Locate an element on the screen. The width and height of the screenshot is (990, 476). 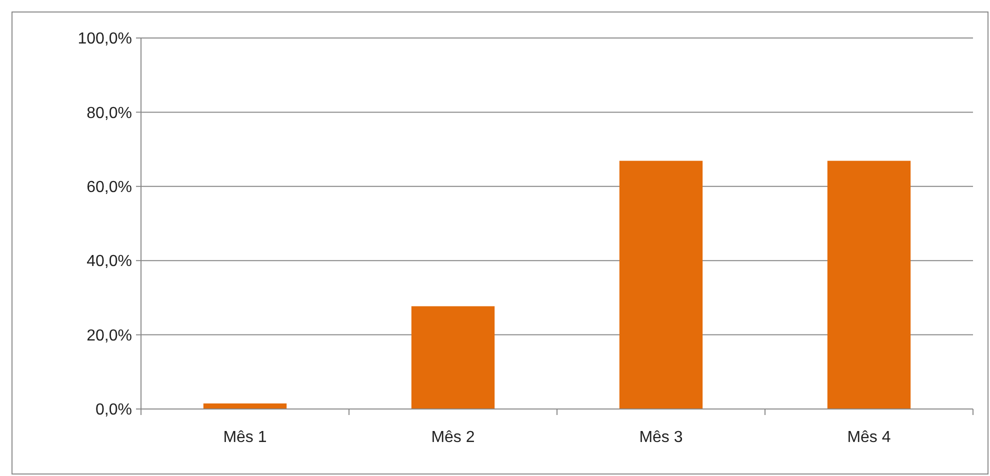
y-tick-label: 60,0% is located at coordinates (109, 187).